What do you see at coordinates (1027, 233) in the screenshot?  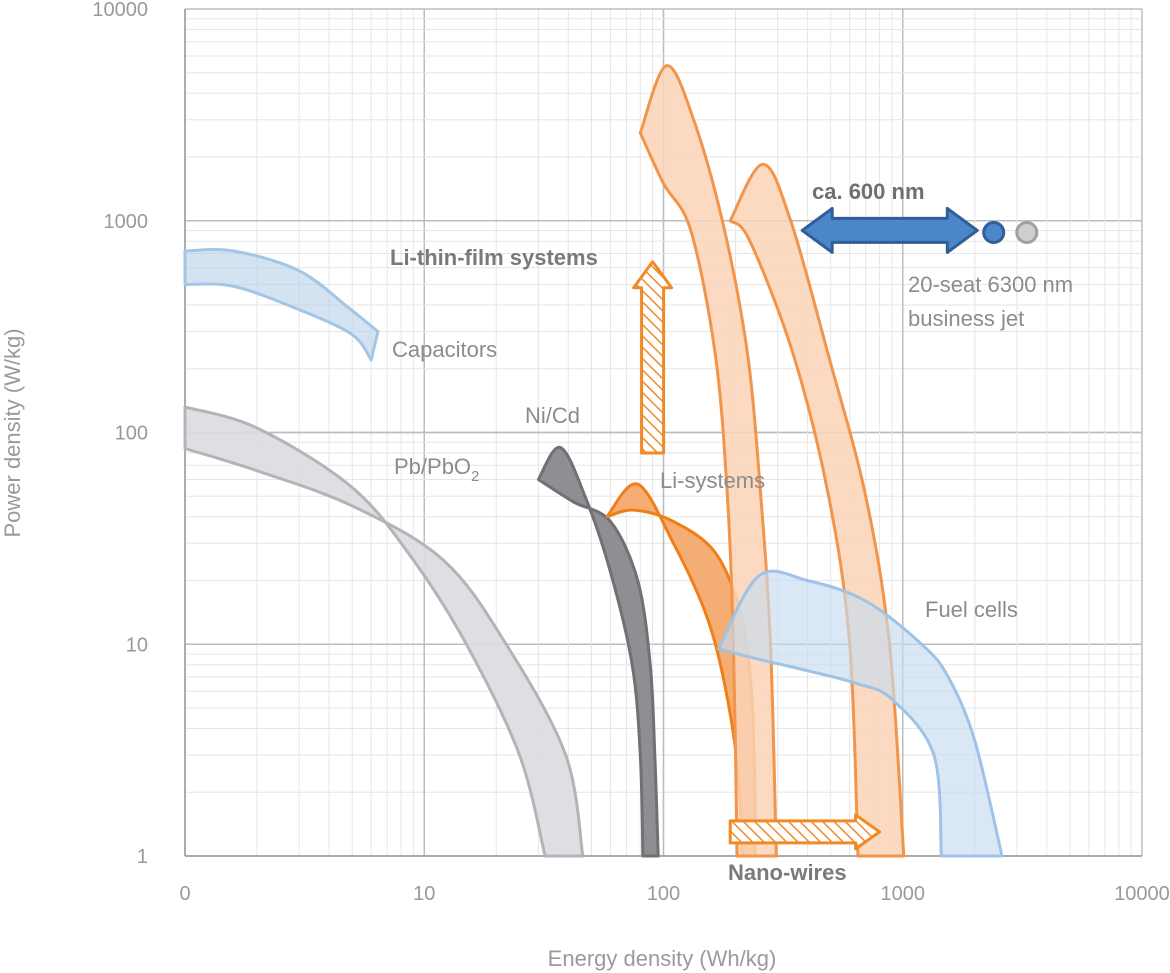 I see `grey-circle` at bounding box center [1027, 233].